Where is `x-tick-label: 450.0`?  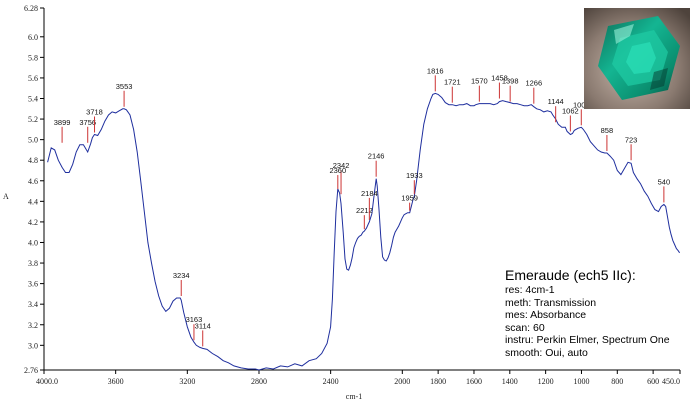 x-tick-label: 450.0 is located at coordinates (671, 381).